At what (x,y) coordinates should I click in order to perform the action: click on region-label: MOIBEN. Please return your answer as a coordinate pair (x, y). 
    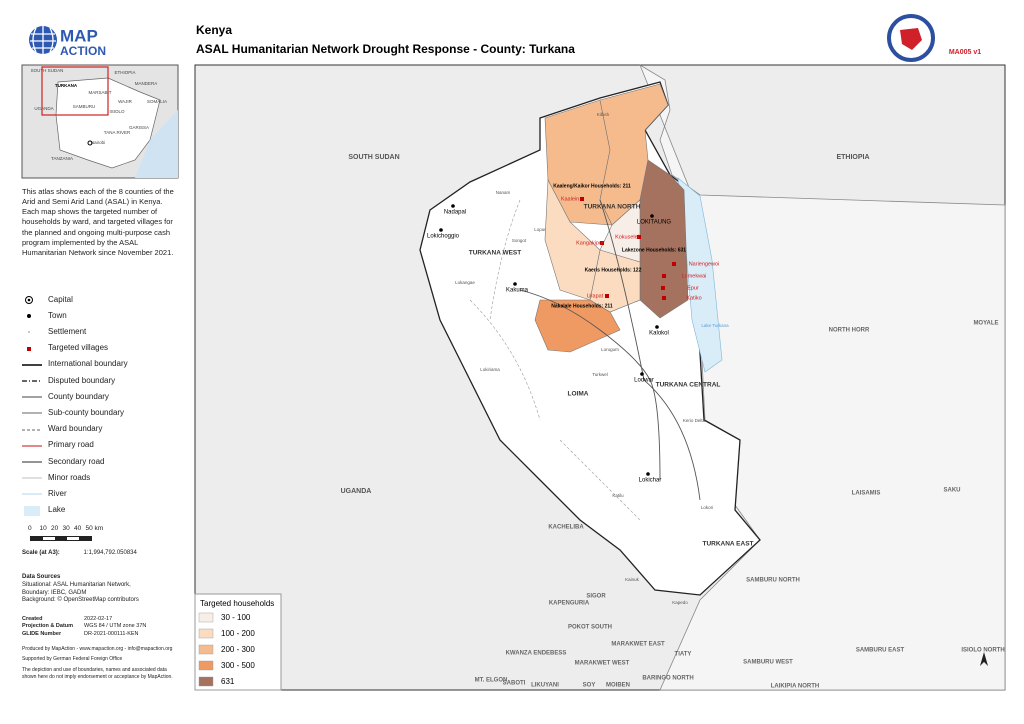
    Looking at the image, I should click on (618, 686).